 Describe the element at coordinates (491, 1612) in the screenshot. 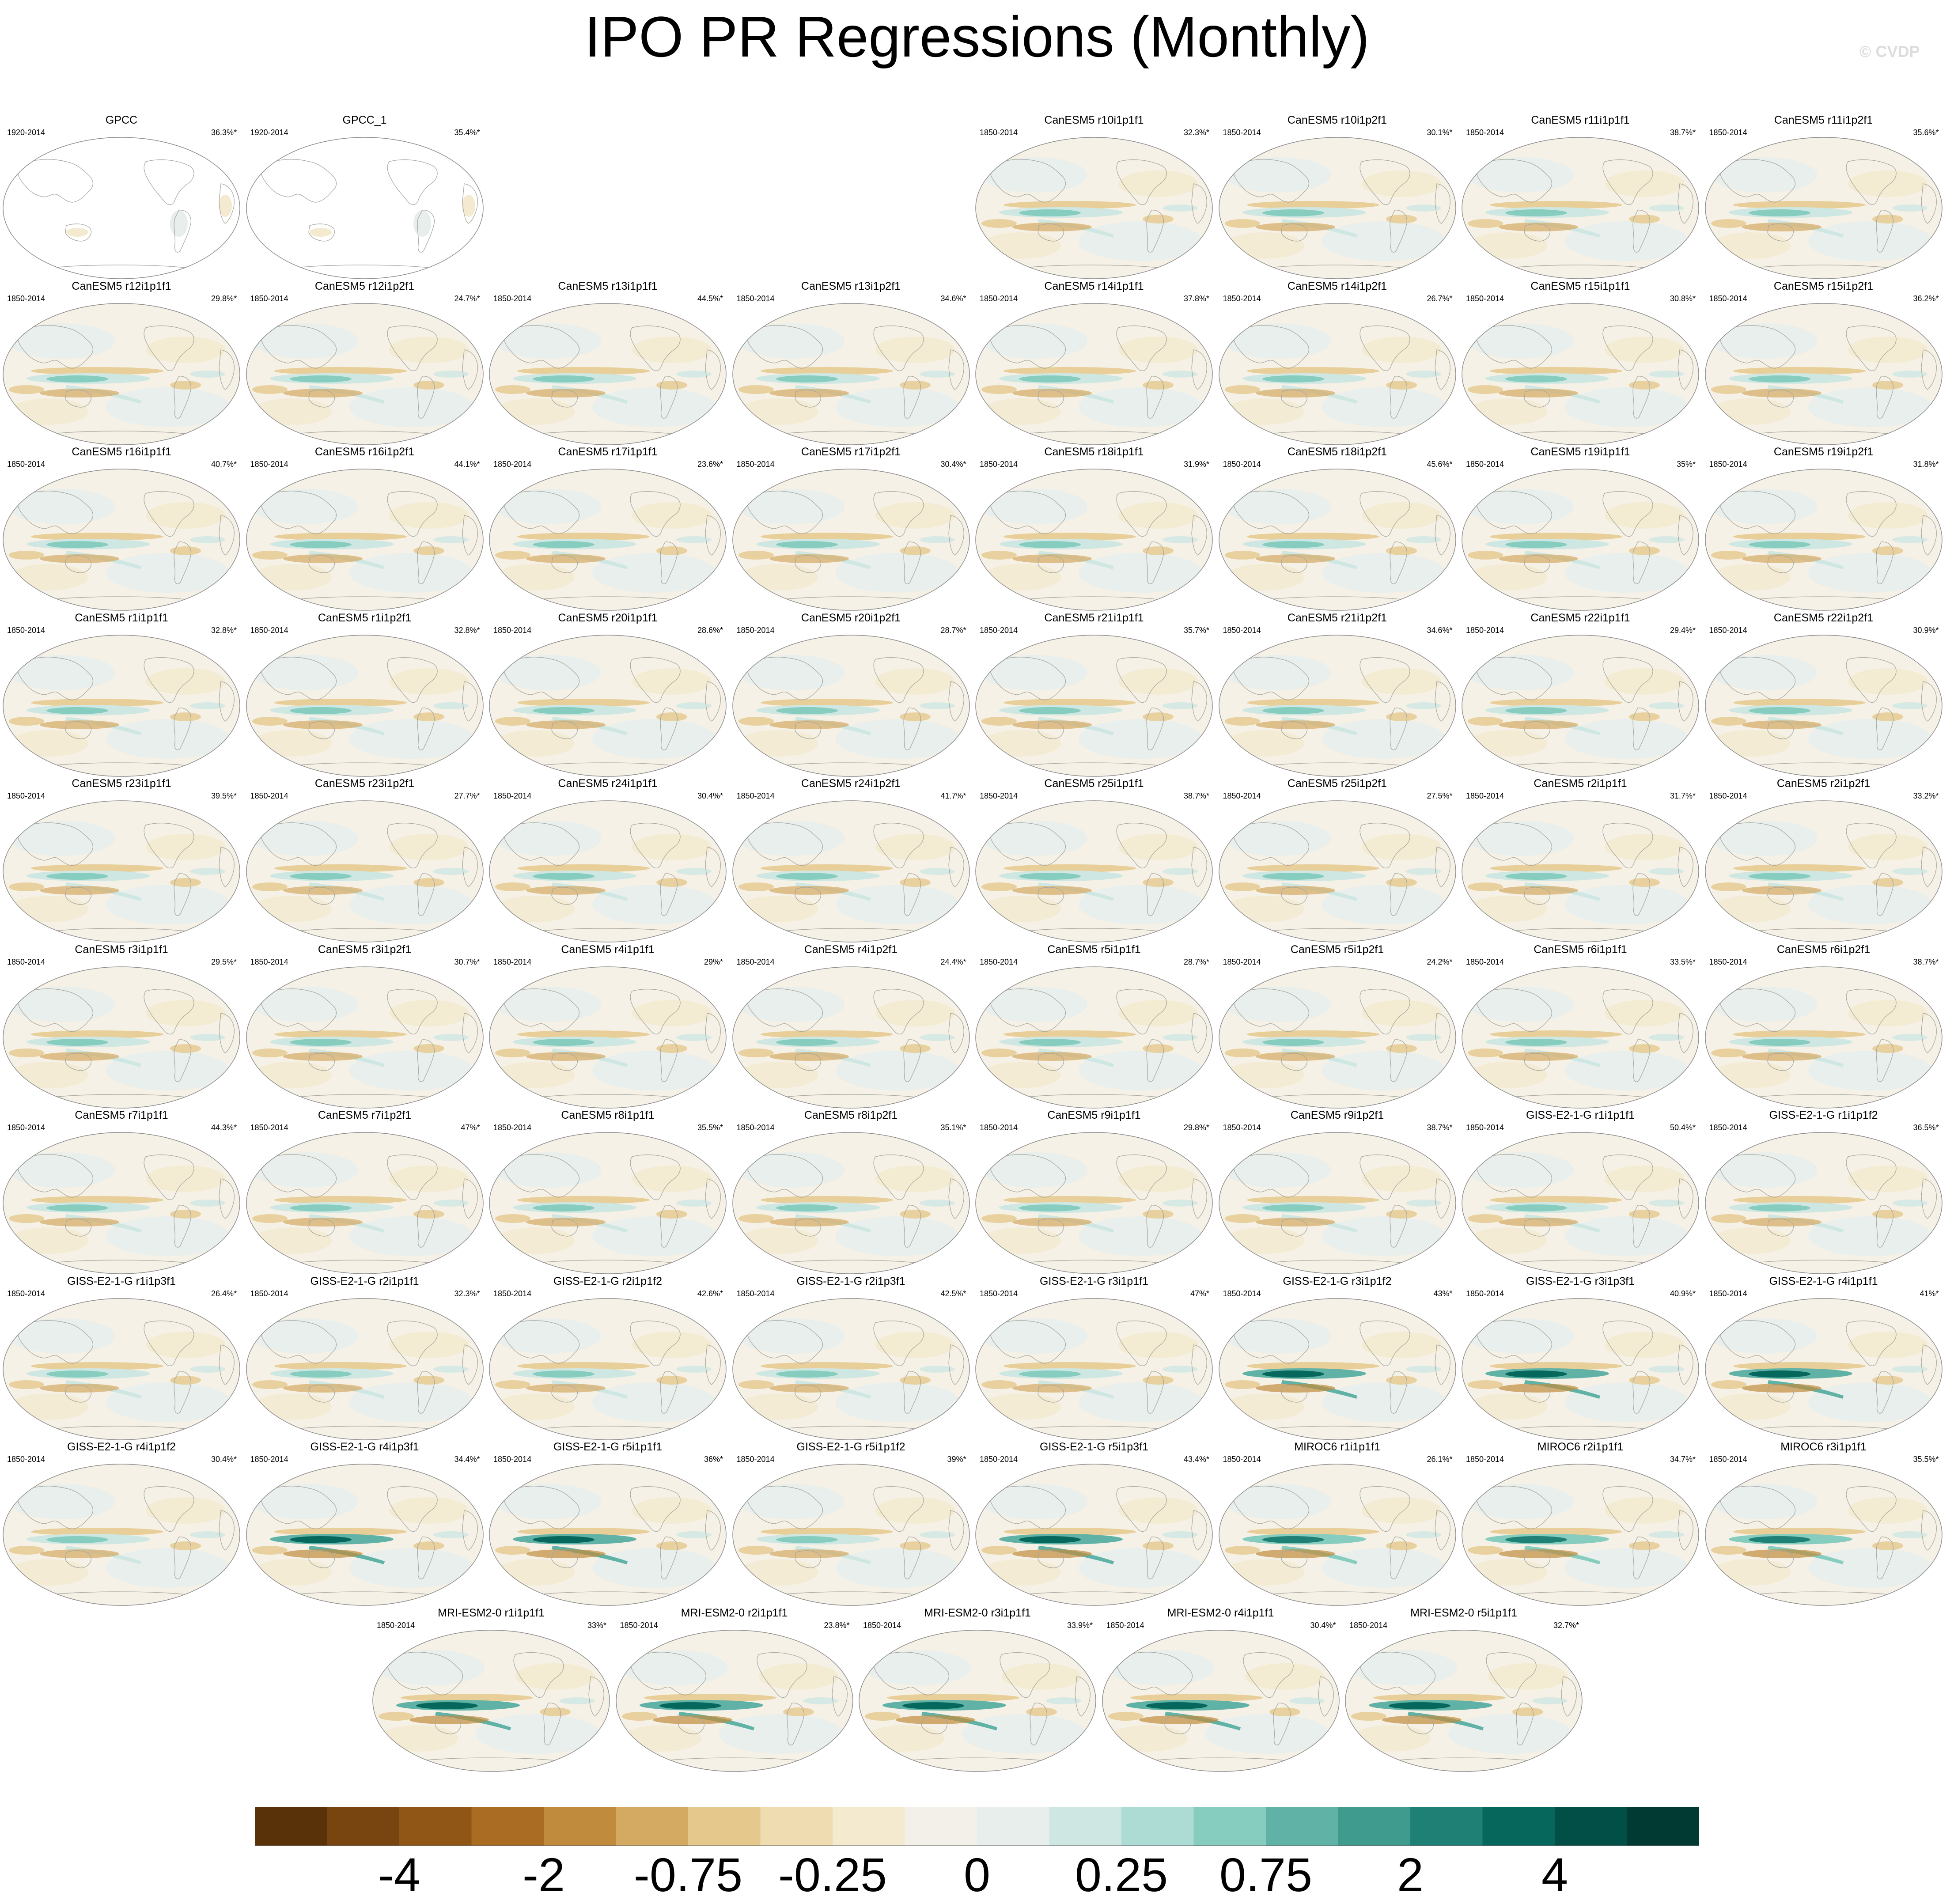

I see `panel-title: MRI-ESM2-0 r1i1p1f1` at that location.